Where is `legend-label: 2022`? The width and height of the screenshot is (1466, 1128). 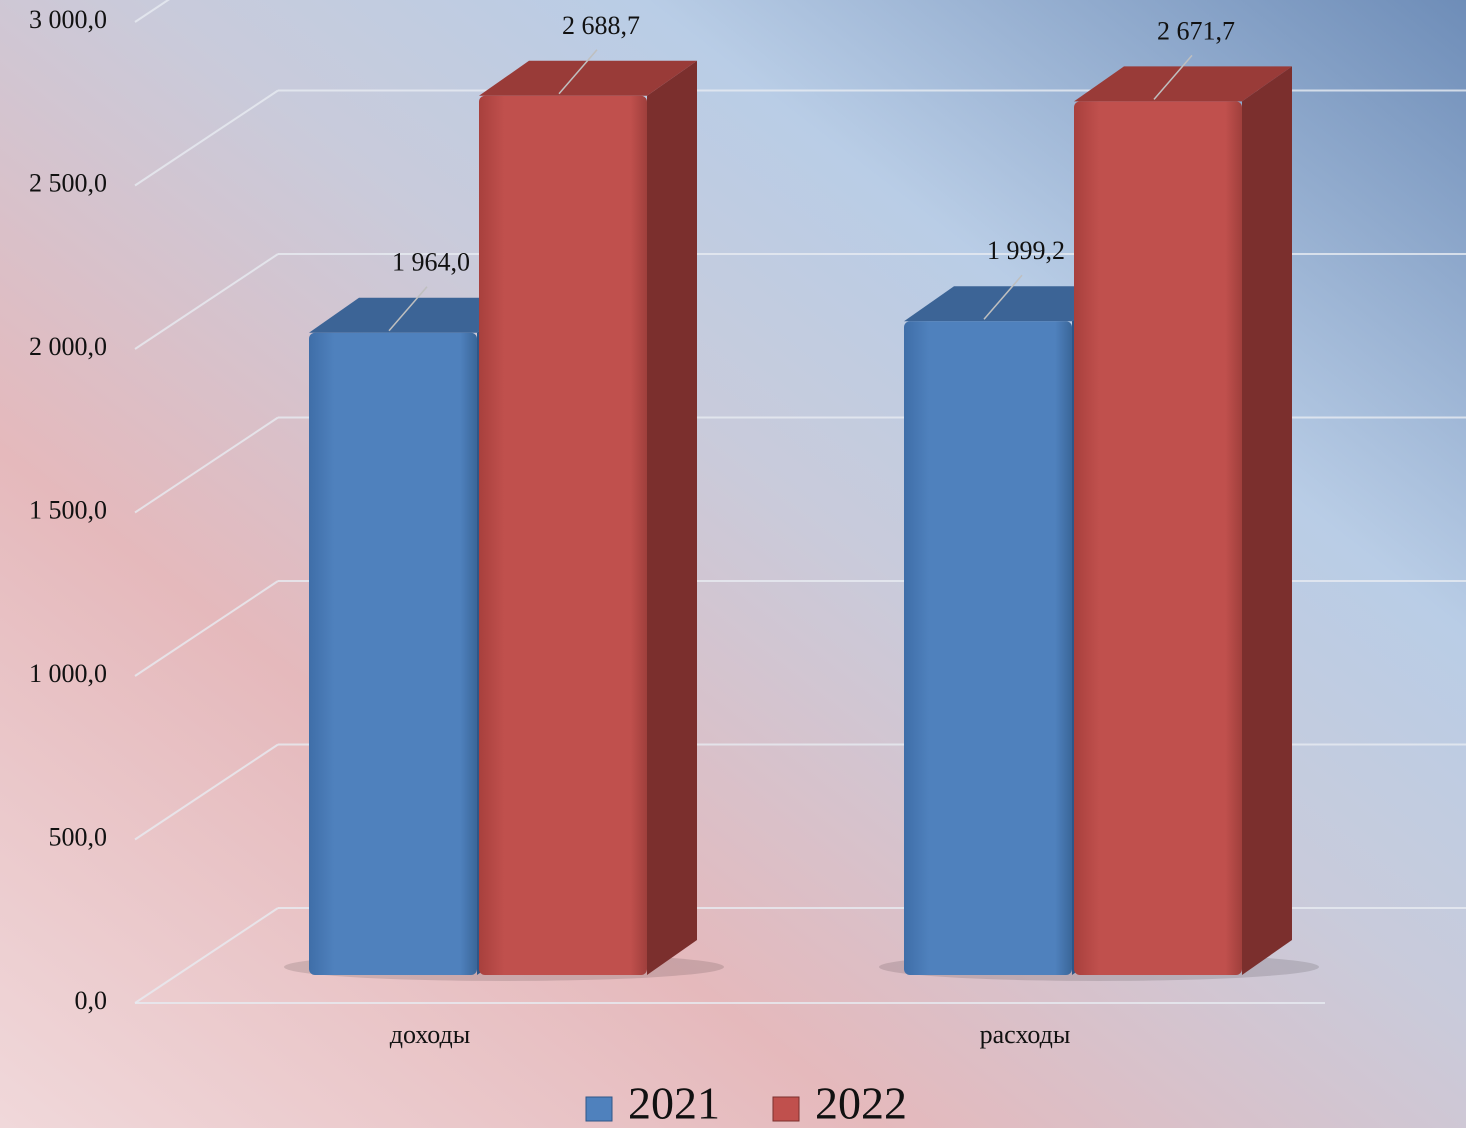 legend-label: 2022 is located at coordinates (861, 1103).